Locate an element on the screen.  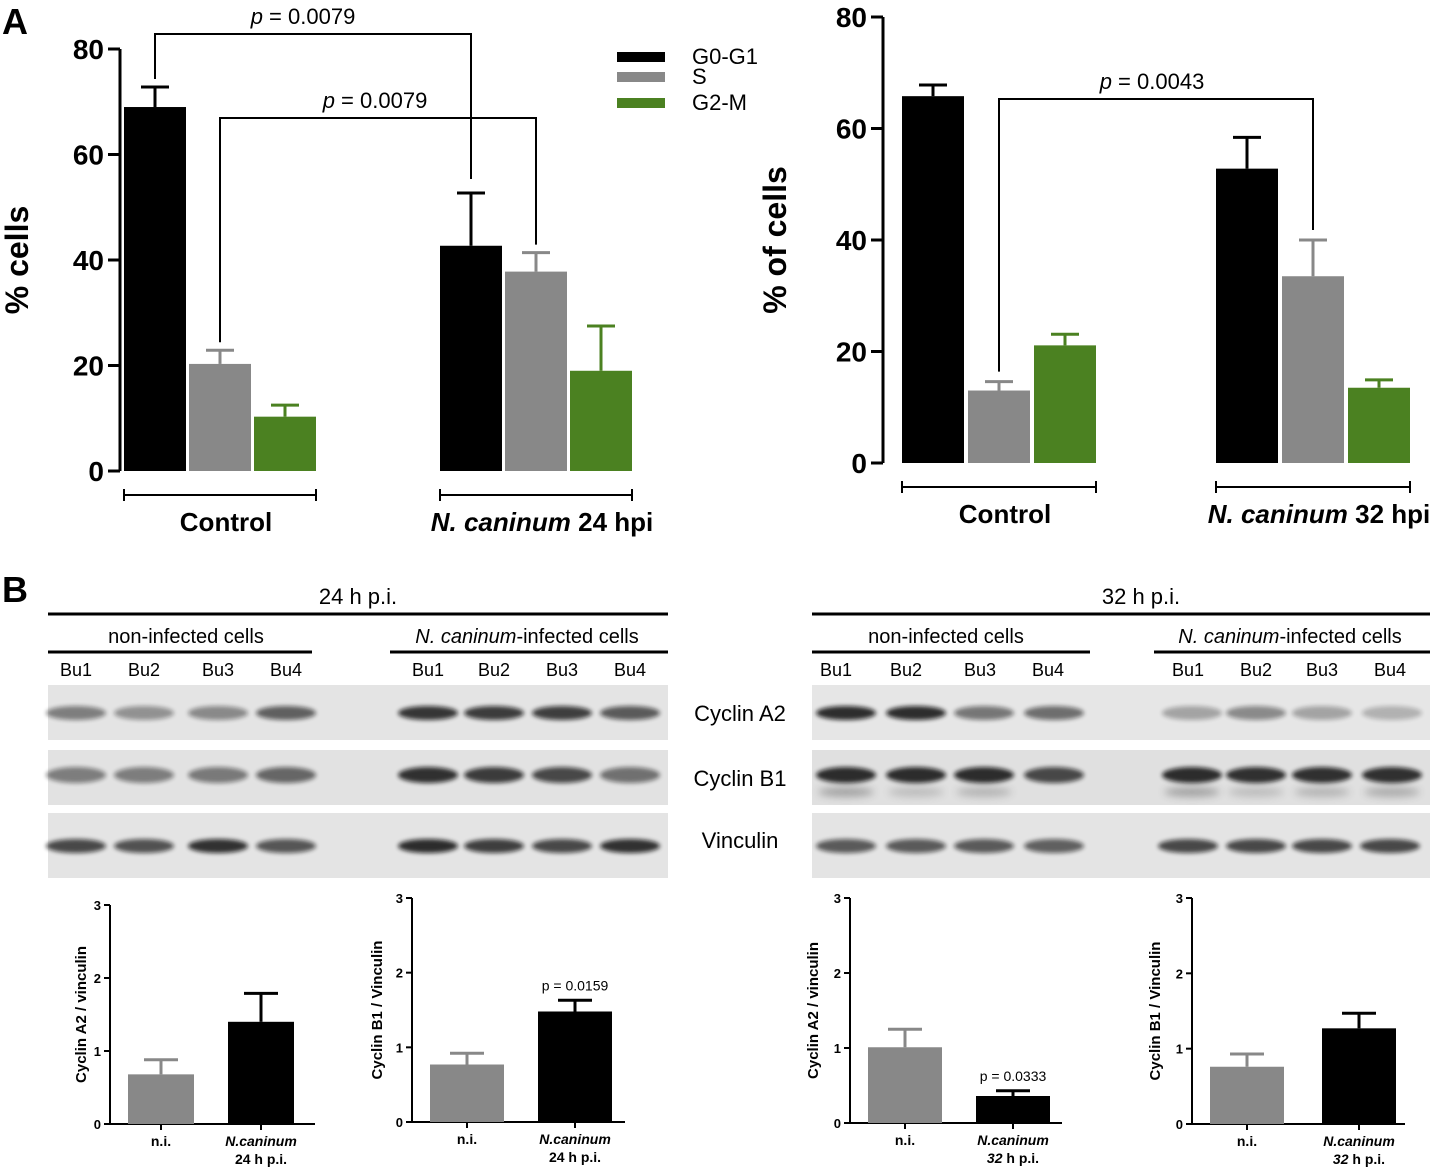
legend-label-g2m: G2-M is located at coordinates (719, 102).